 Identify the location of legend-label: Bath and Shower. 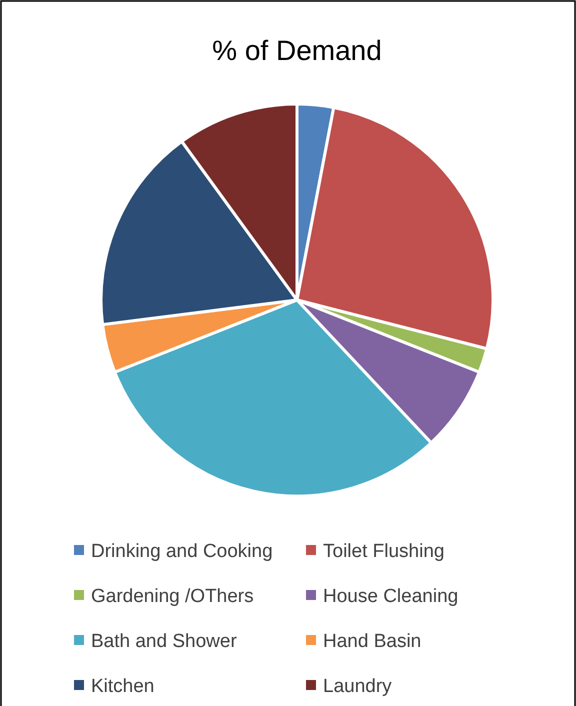
(164, 641).